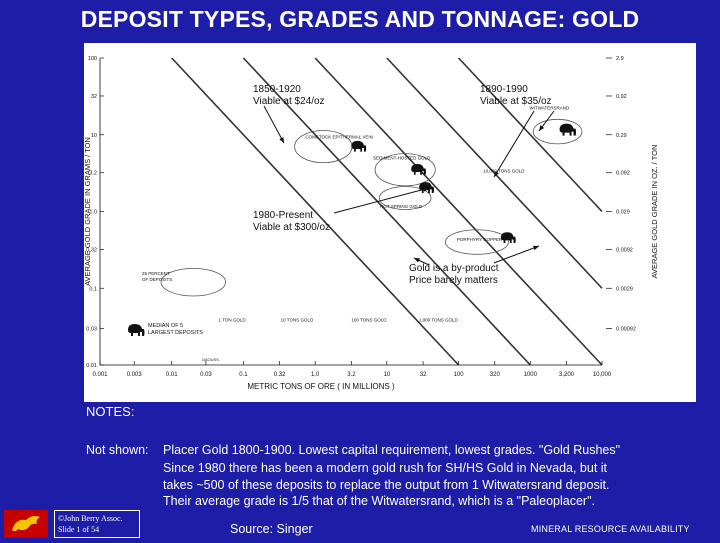  What do you see at coordinates (516, 101) in the screenshot?
I see `annotation-subtitle: Viable at $35/oz` at bounding box center [516, 101].